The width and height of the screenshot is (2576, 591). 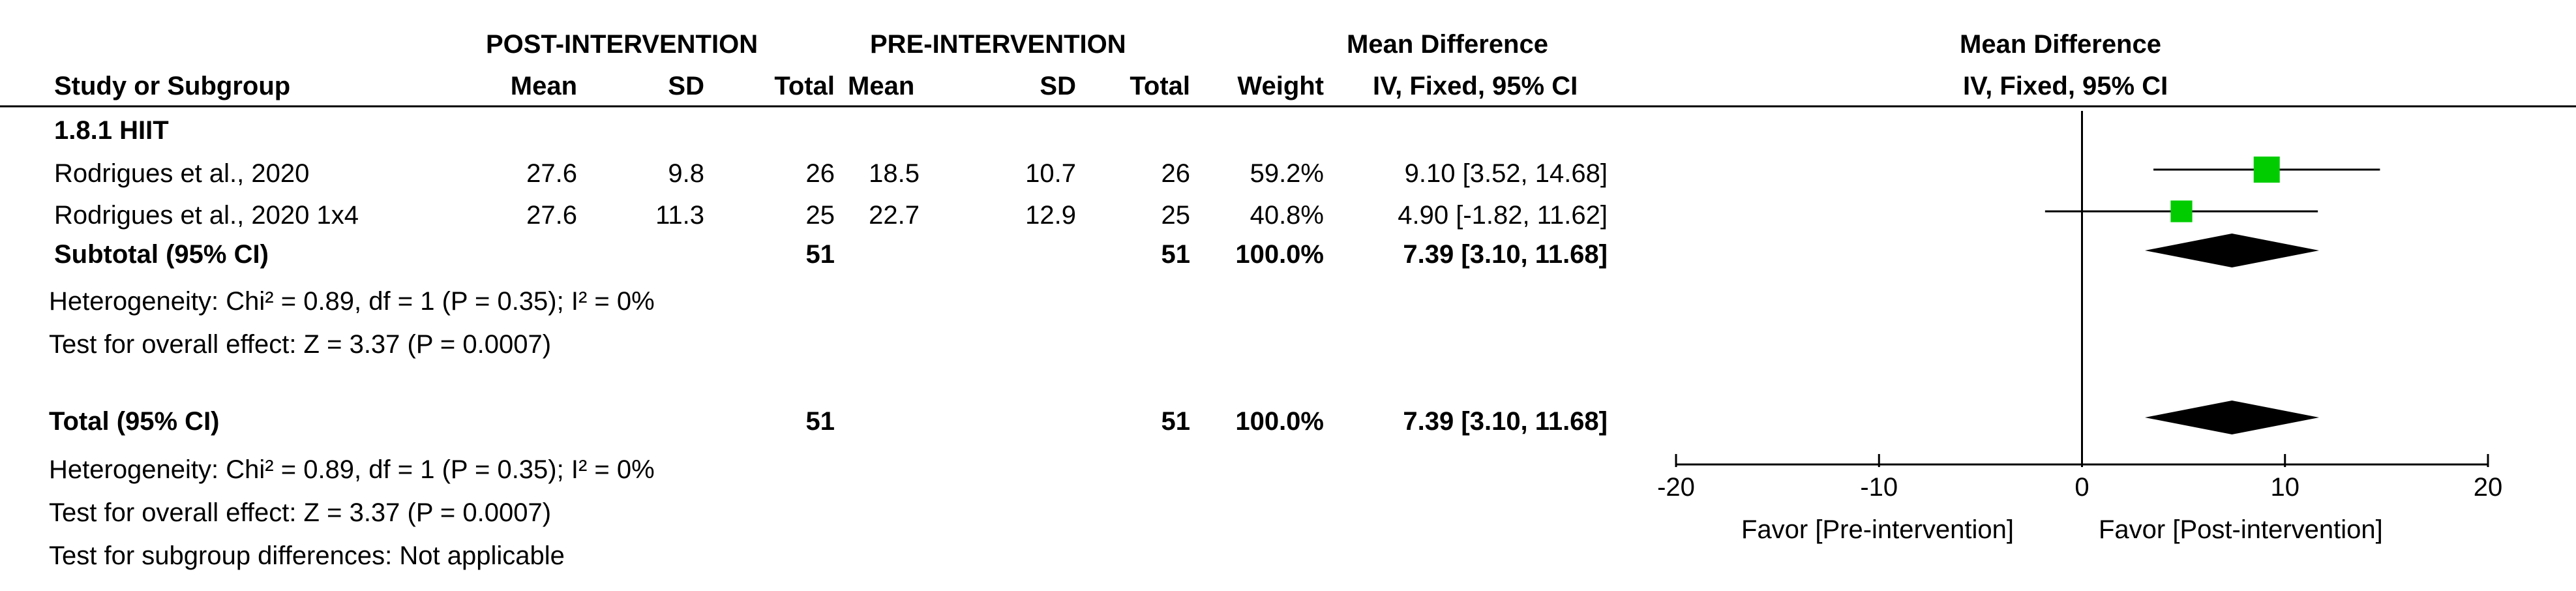 I want to click on favor-pre-intervention-label: Favor [Pre-intervention], so click(x=1877, y=529).